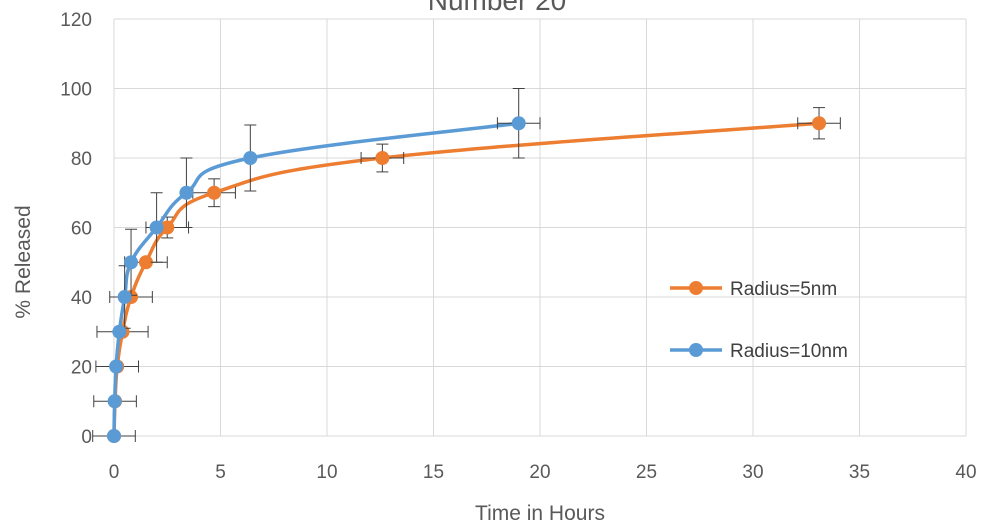 The image size is (983, 524). Describe the element at coordinates (789, 351) in the screenshot. I see `legend-label: Radius=10nm` at that location.